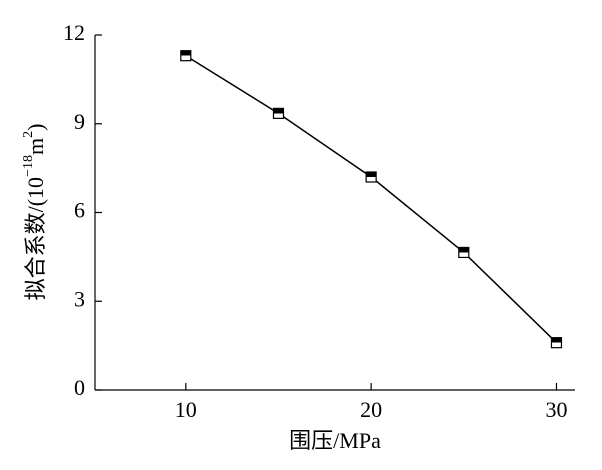 The height and width of the screenshot is (470, 602). Describe the element at coordinates (28, 166) in the screenshot. I see `y-label-superscript: −18` at that location.